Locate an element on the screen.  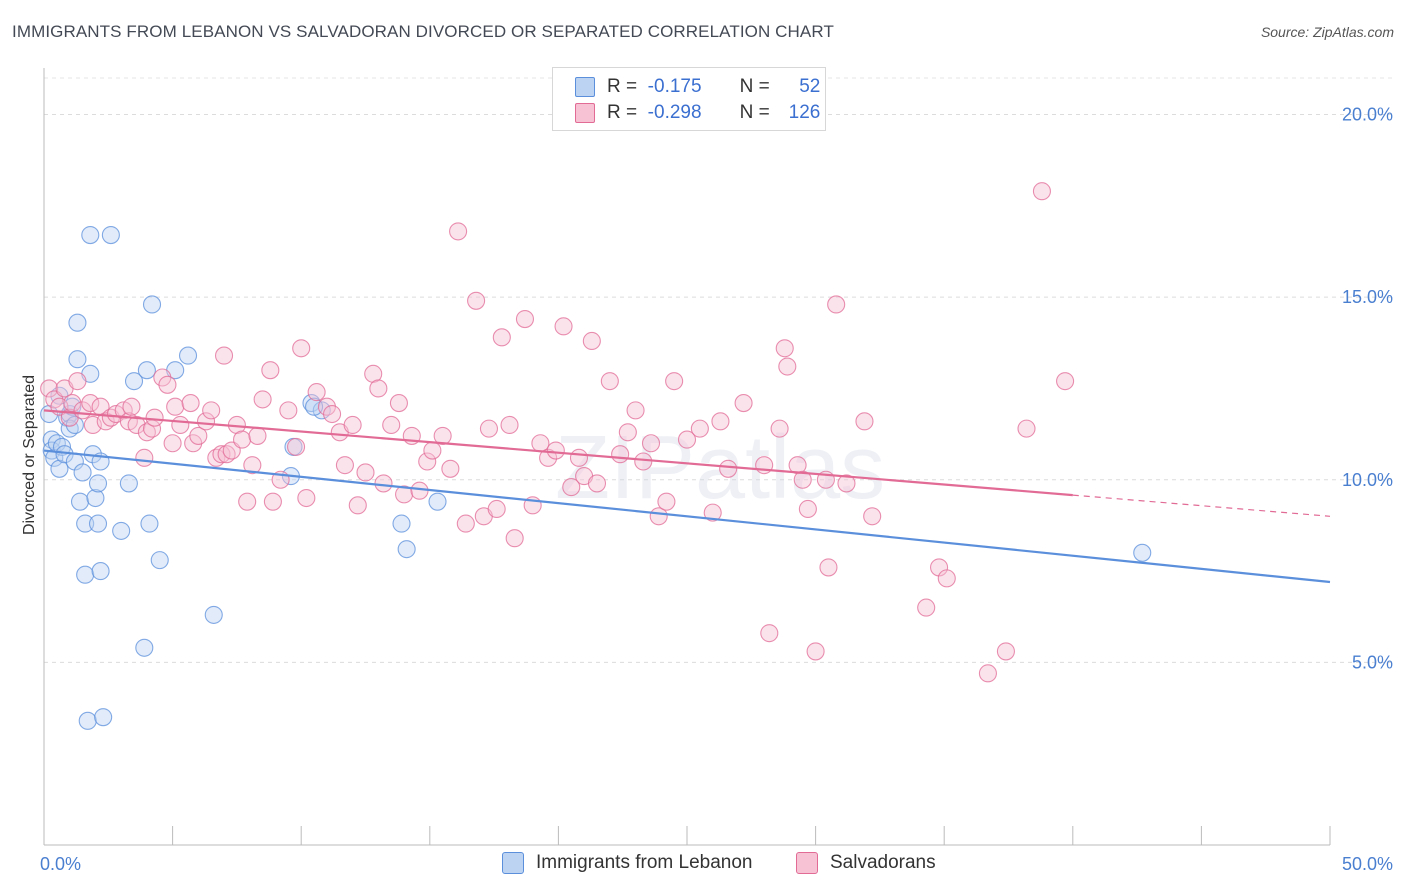
legend-item-salvadorans: Salvadorans is located at coordinates (866, 863).